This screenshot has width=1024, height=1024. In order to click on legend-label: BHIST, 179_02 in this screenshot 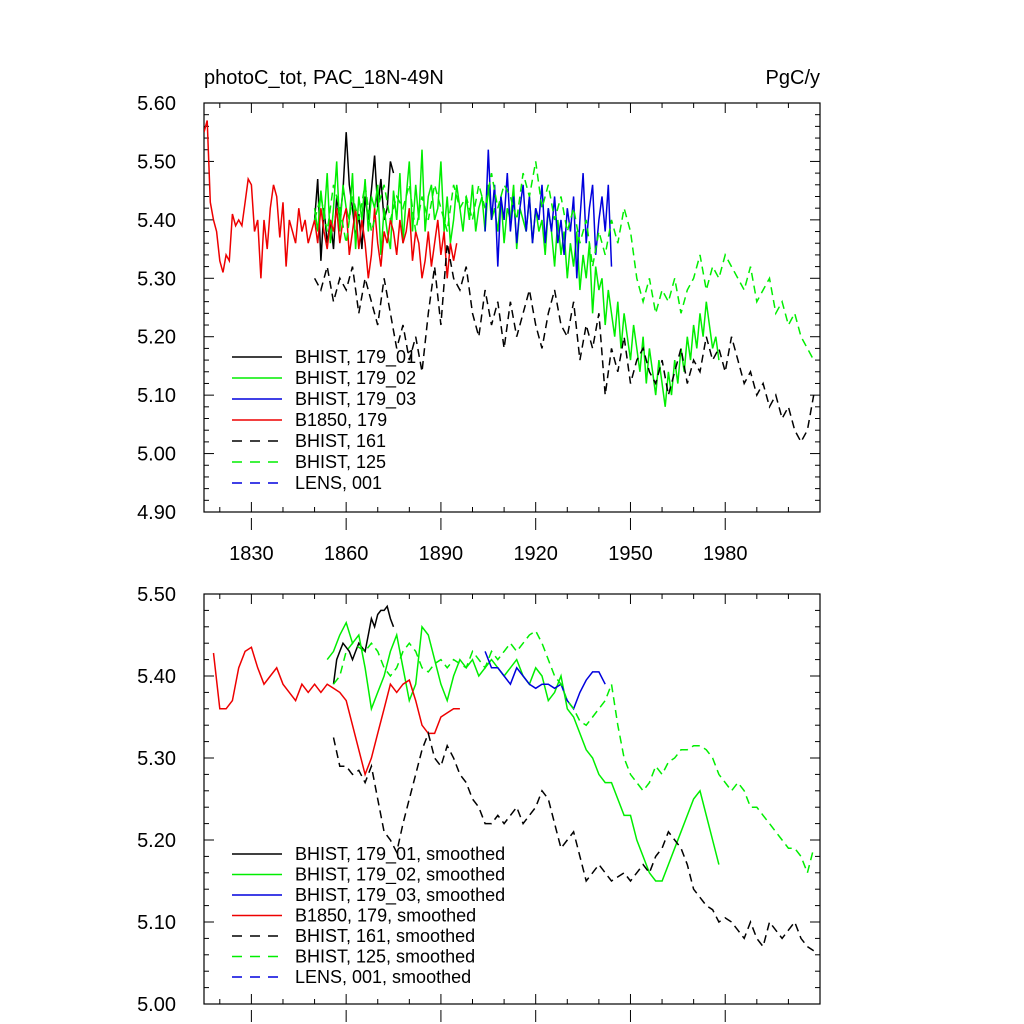, I will do `click(355, 378)`.